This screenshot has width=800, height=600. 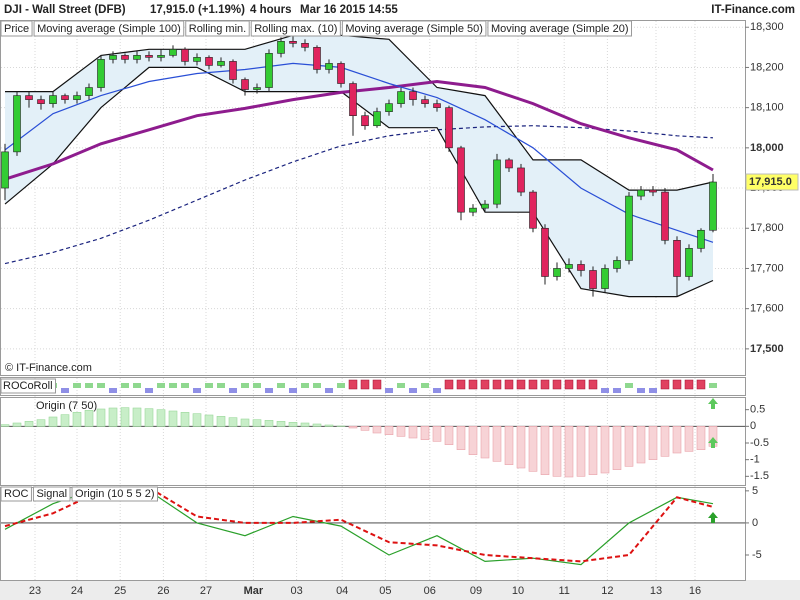 I want to click on legend-entry: Rolling min., so click(x=217, y=29).